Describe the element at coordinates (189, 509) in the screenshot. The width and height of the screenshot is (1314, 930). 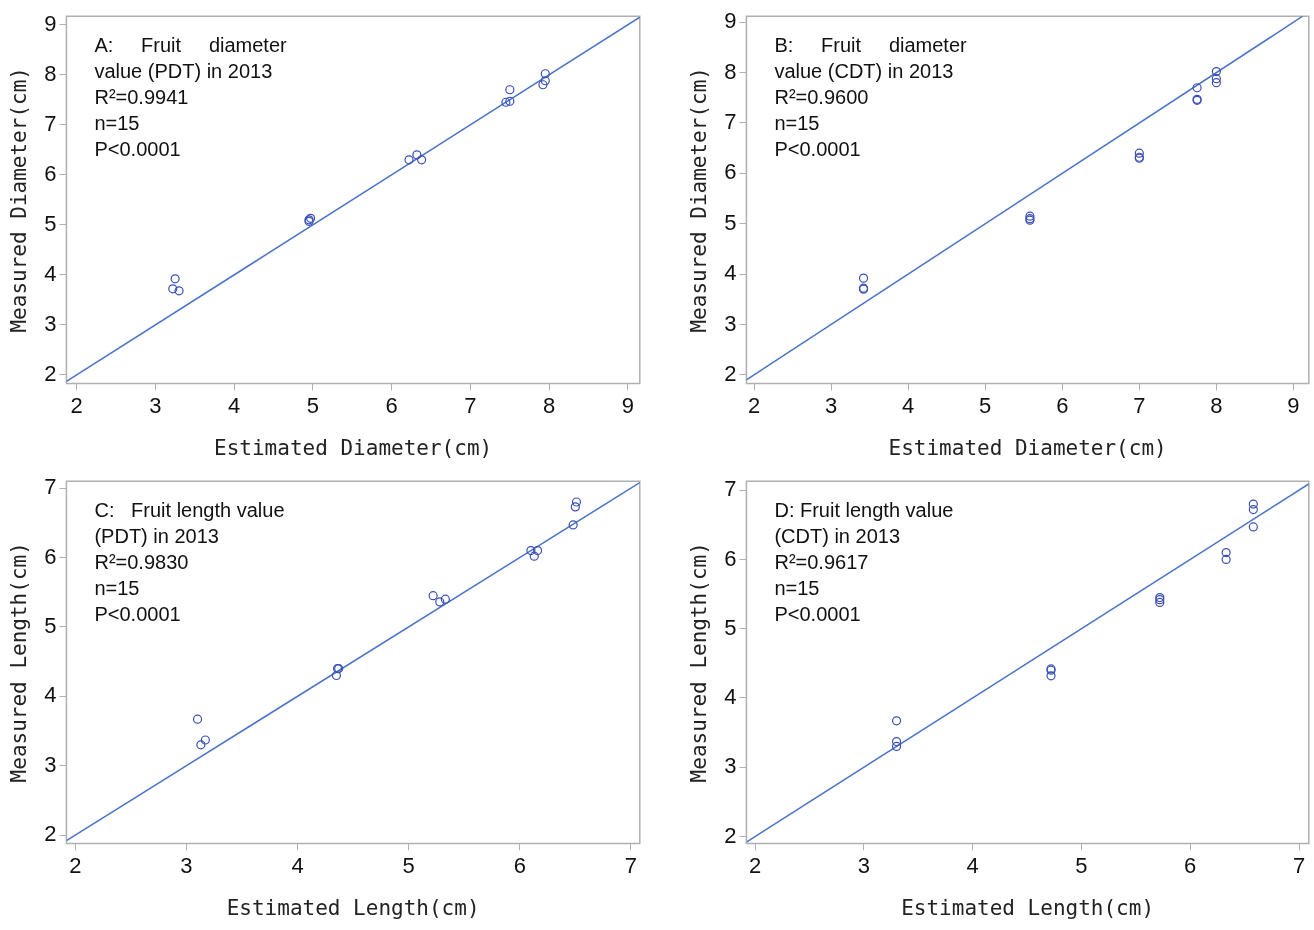
I see `annotation: C: Fruit length value` at that location.